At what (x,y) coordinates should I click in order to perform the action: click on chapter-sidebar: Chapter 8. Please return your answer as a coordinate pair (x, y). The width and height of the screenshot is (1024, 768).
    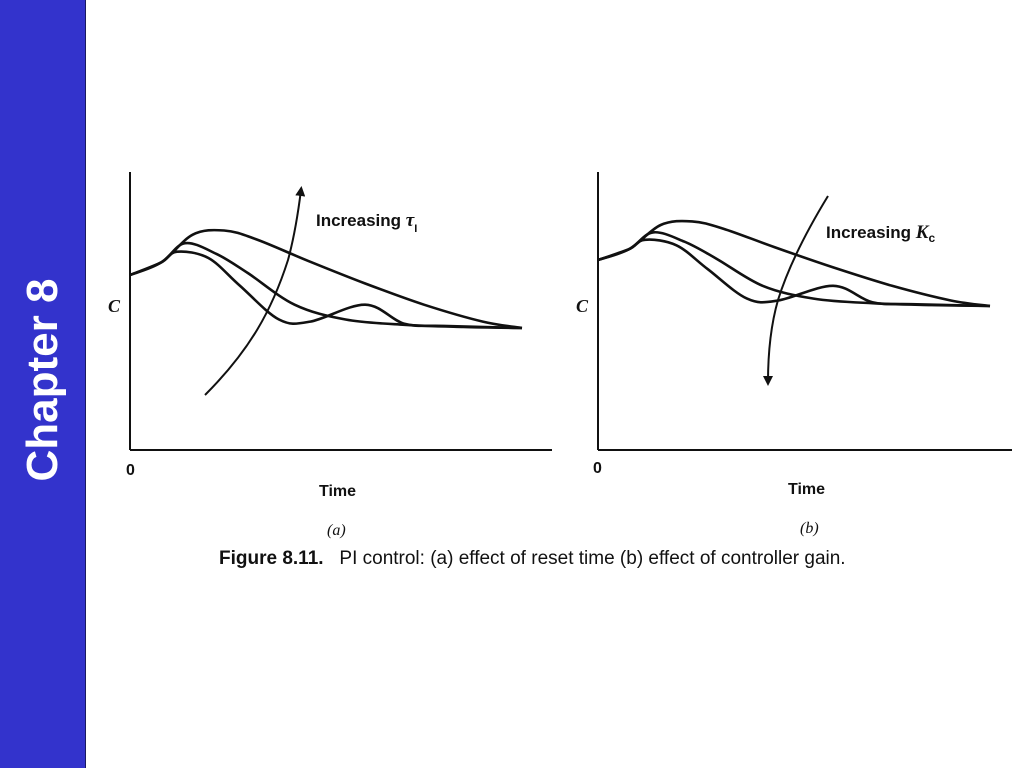
    Looking at the image, I should click on (43, 384).